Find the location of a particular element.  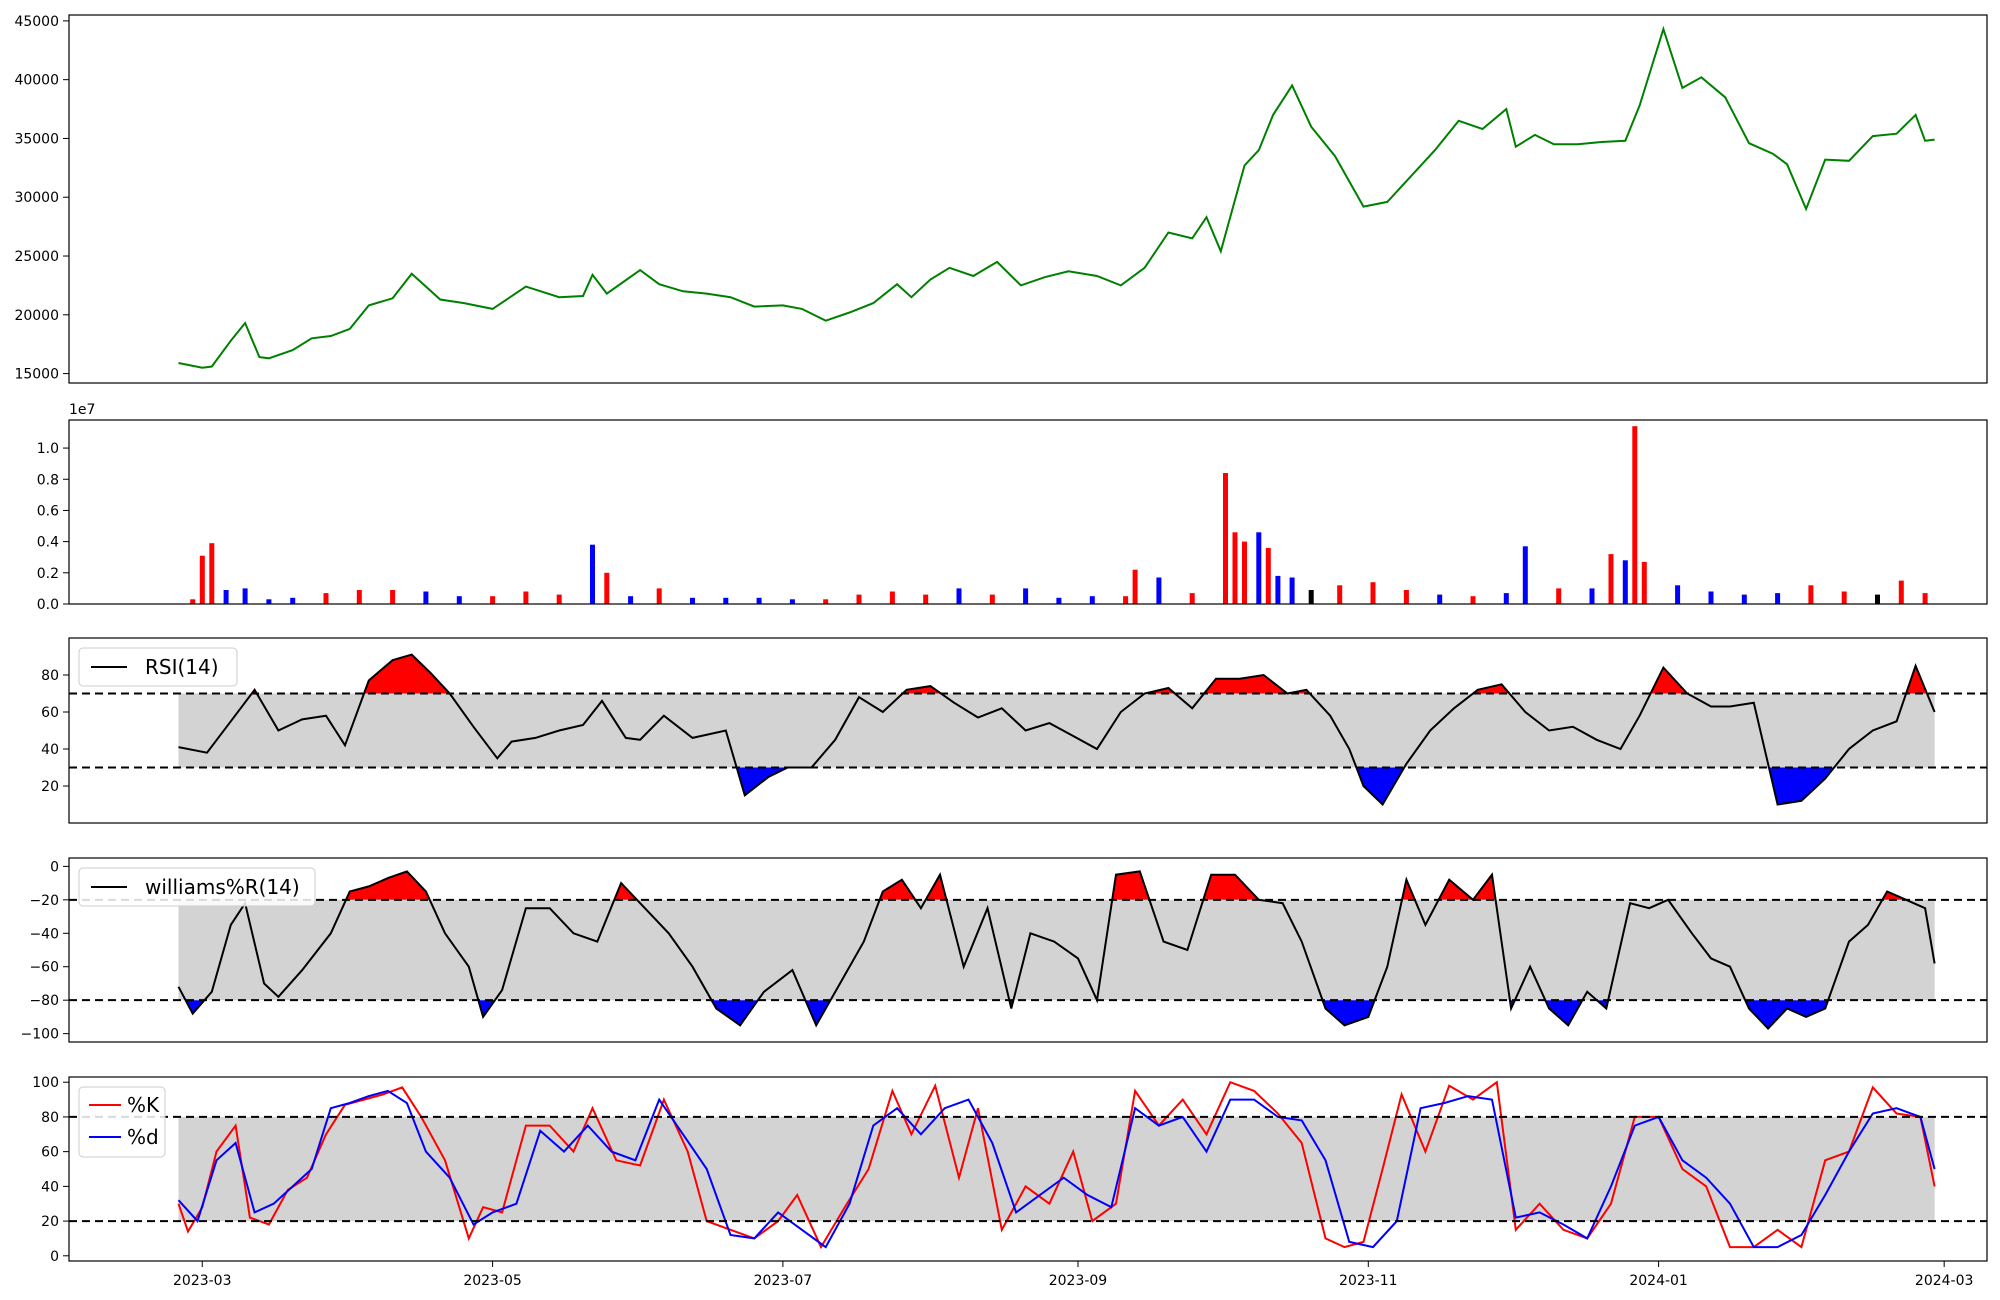

y-tick-label: −80 is located at coordinates (44, 1001).